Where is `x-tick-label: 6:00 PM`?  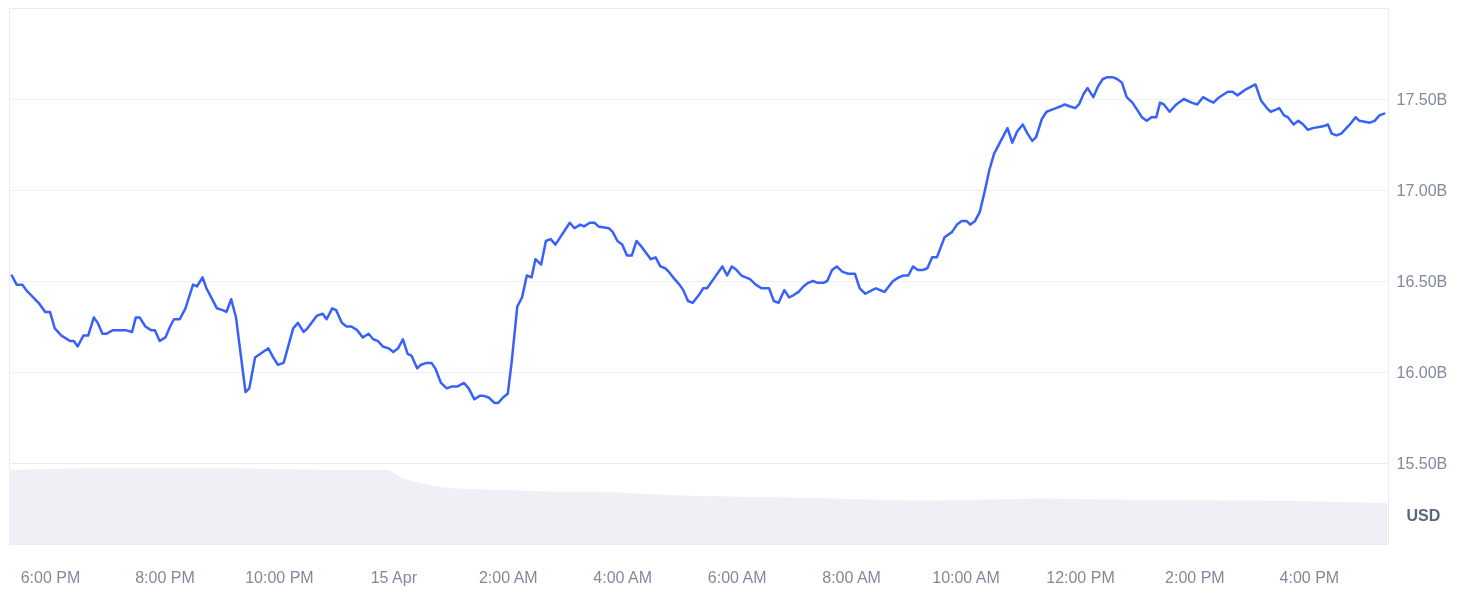 x-tick-label: 6:00 PM is located at coordinates (50, 577).